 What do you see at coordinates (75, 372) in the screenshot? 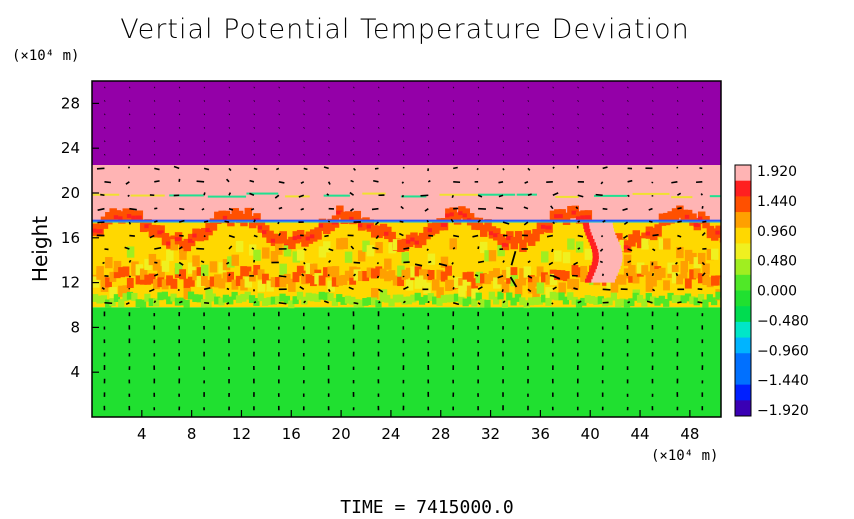
I see `y-tick-label: 4` at bounding box center [75, 372].